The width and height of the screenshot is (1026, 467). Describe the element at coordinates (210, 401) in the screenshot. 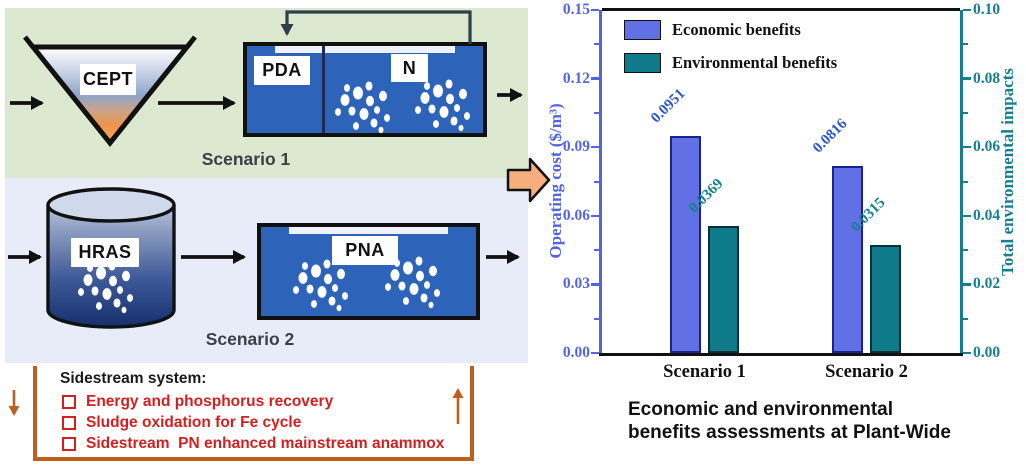

I see `sidestream-item-label: Energy and phosphorus recovery` at that location.